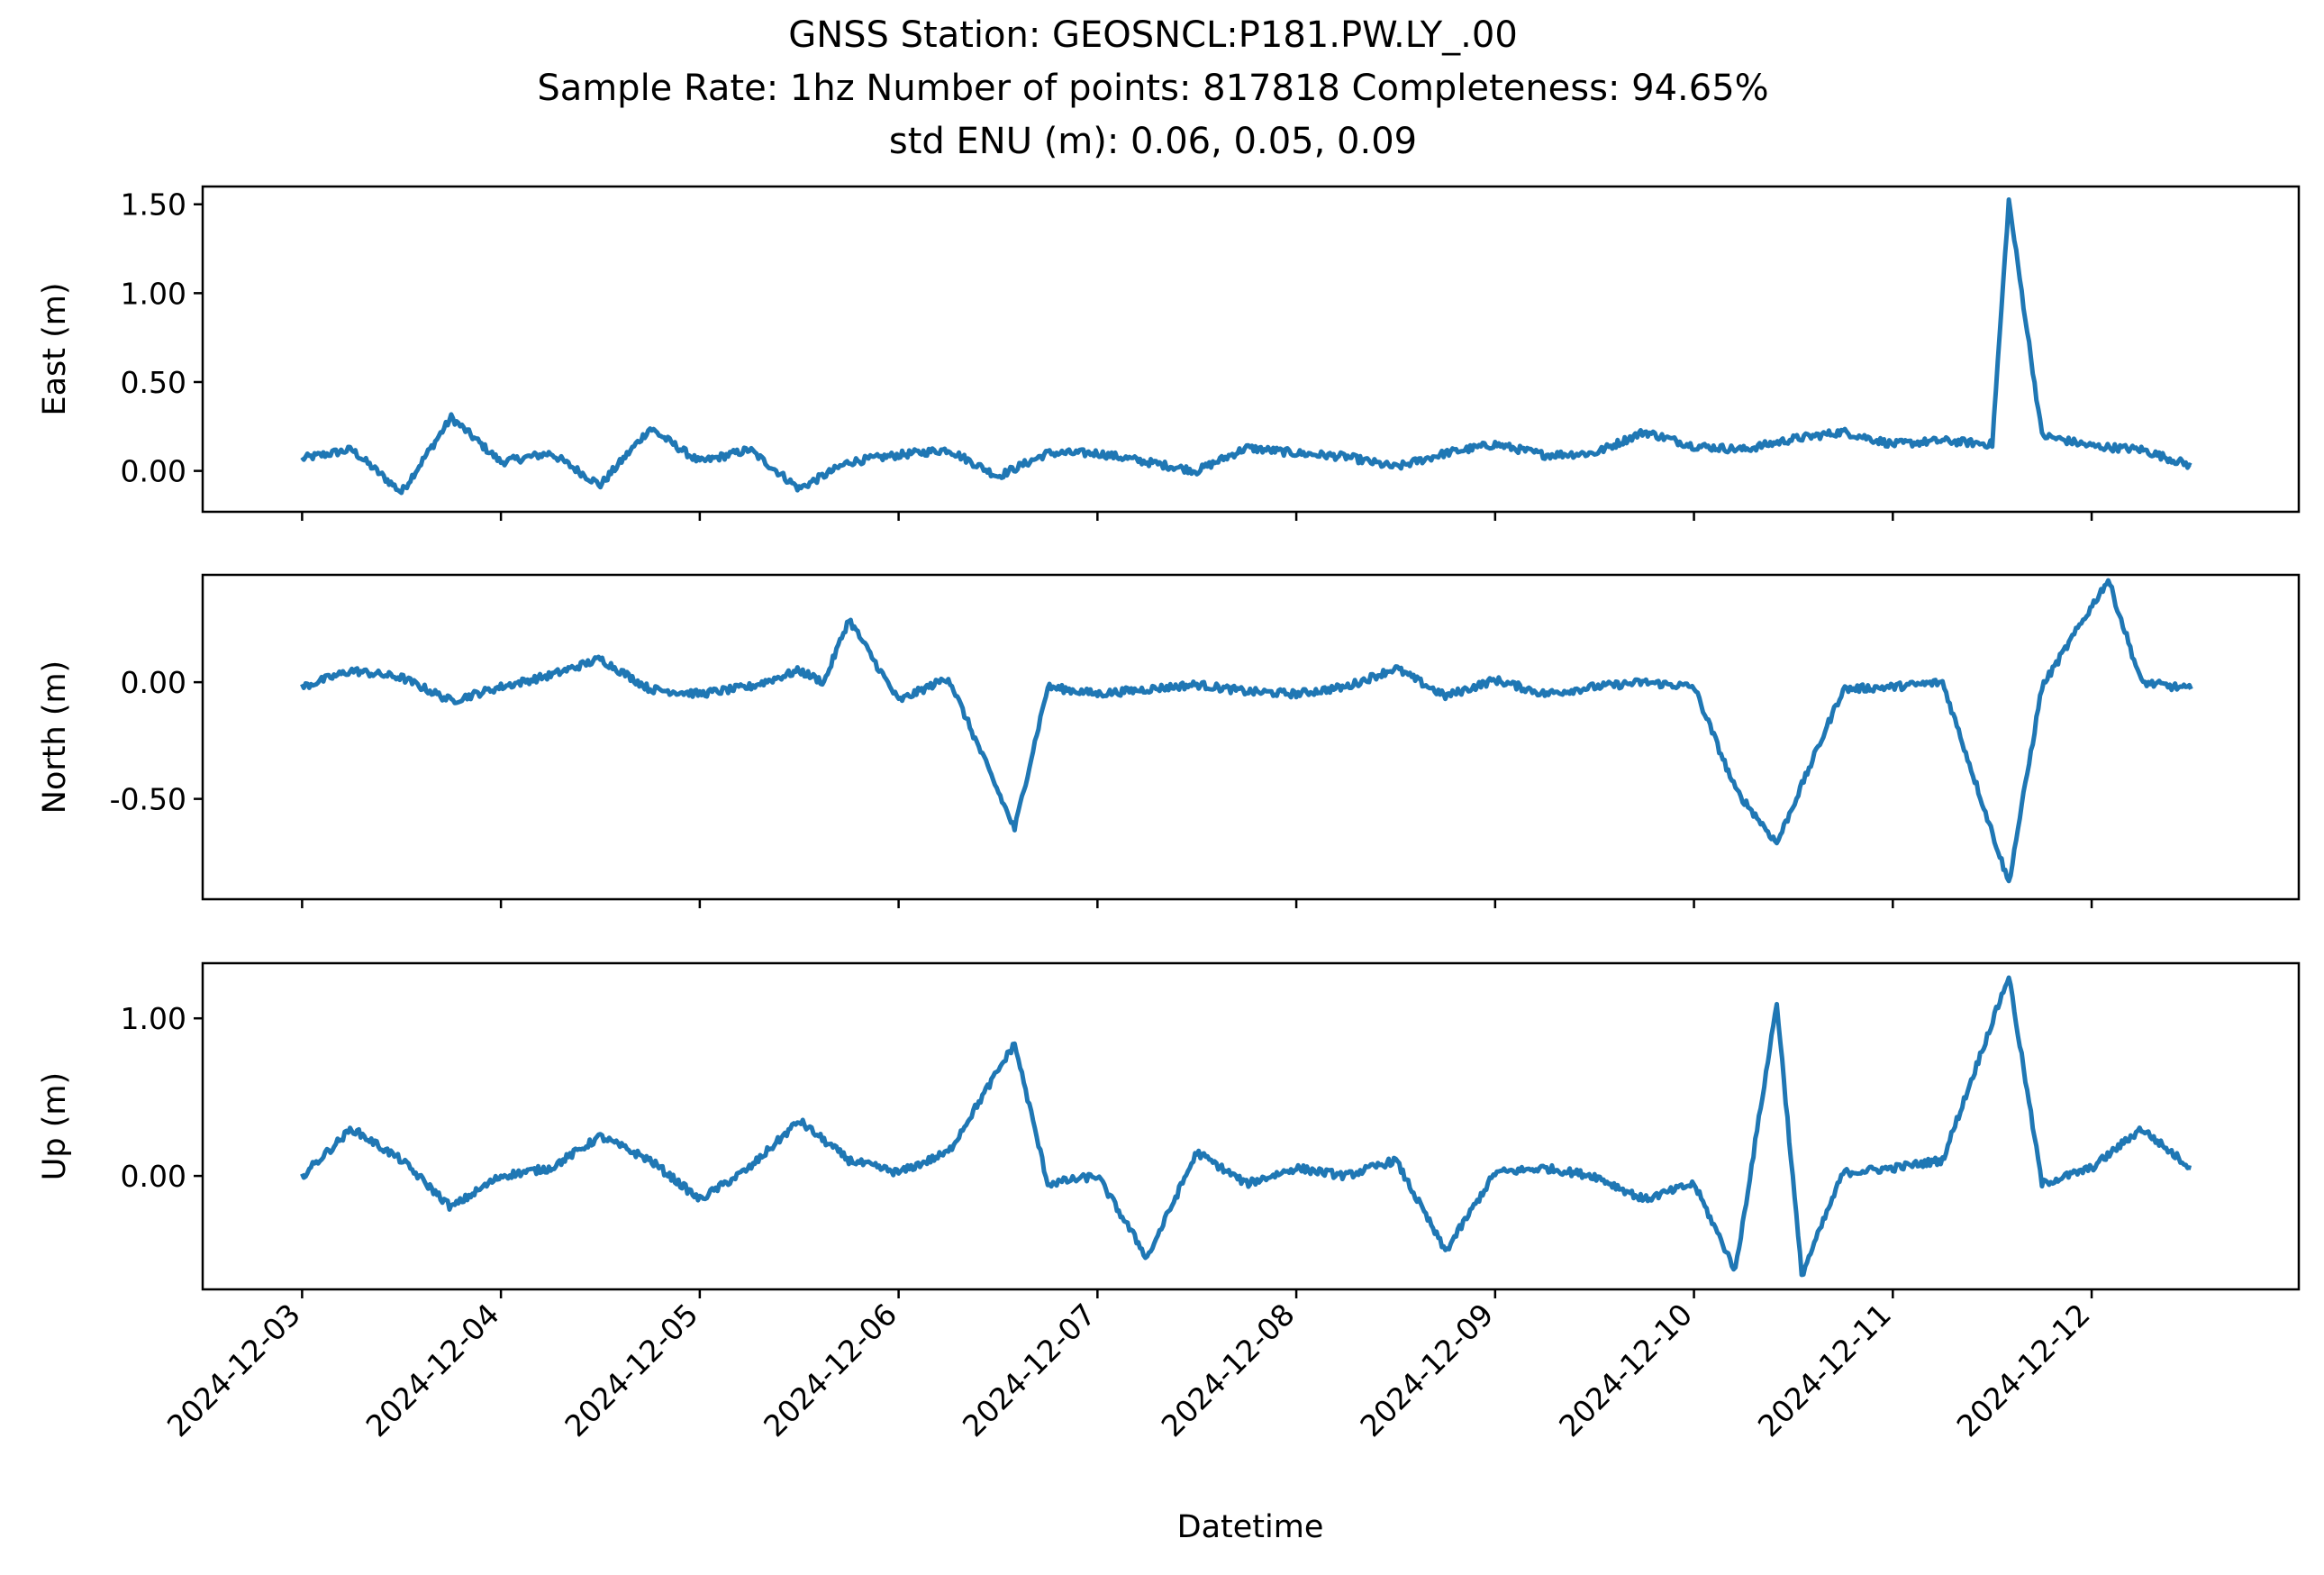 Image resolution: width=2324 pixels, height=1575 pixels. What do you see at coordinates (154, 471) in the screenshot?
I see `y-tick-label-1-1: 0.00` at bounding box center [154, 471].